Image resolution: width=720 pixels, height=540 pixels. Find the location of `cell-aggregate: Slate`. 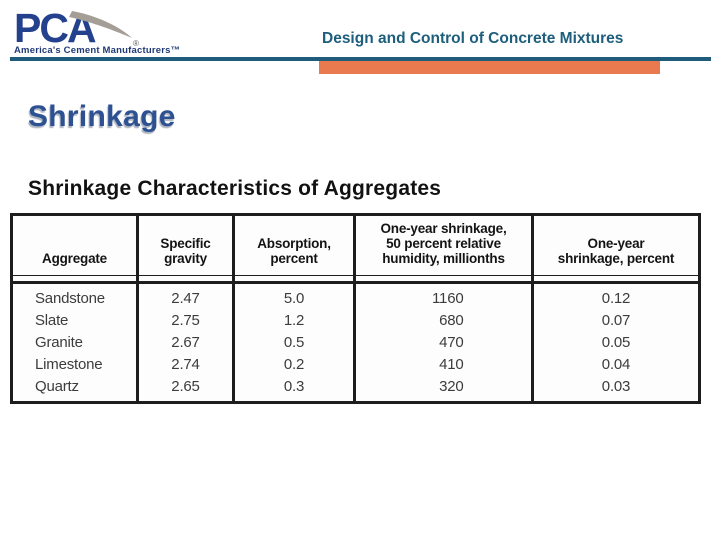

cell-aggregate: Slate is located at coordinates (52, 320).